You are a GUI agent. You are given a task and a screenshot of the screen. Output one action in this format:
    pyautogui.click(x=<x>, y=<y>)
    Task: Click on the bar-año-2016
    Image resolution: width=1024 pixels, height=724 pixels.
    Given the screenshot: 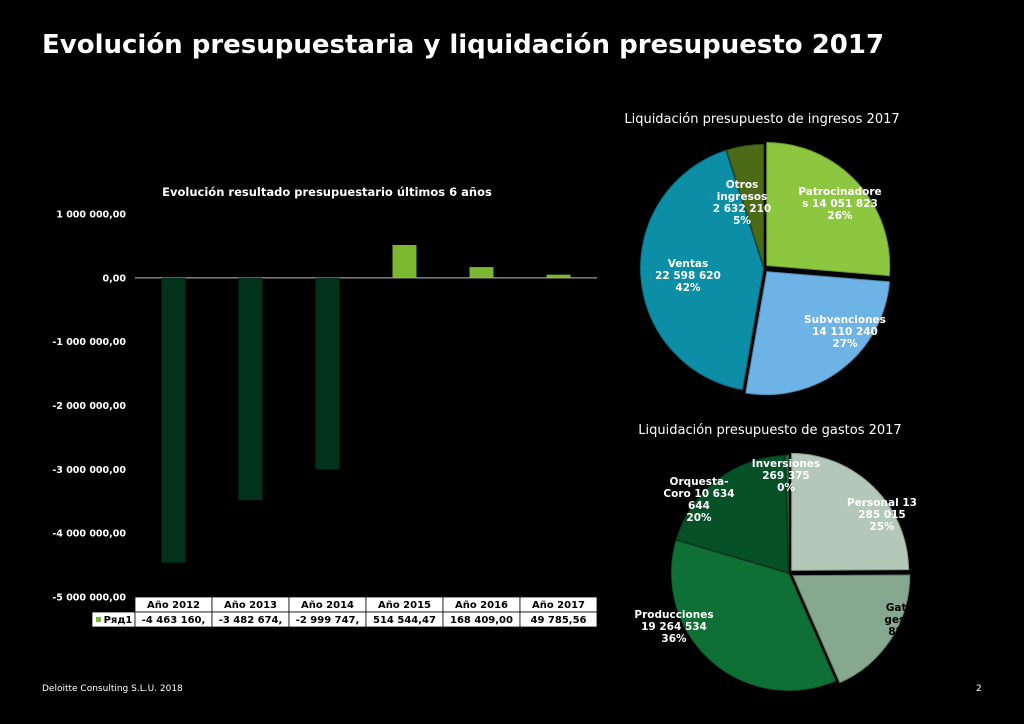 What is the action you would take?
    pyautogui.click(x=481, y=272)
    